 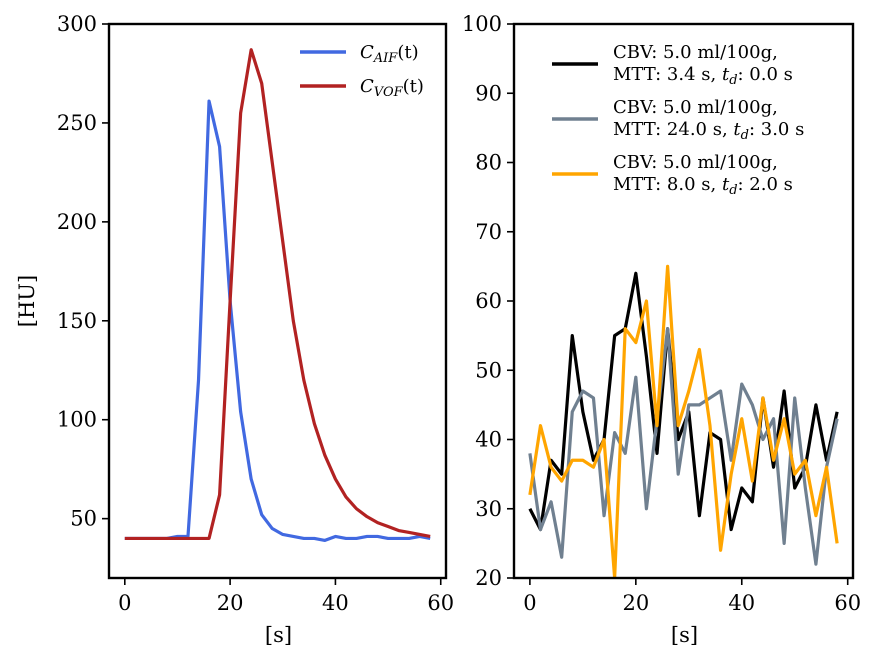 What do you see at coordinates (488, 301) in the screenshot?
I see `y-tick-label: 60` at bounding box center [488, 301].